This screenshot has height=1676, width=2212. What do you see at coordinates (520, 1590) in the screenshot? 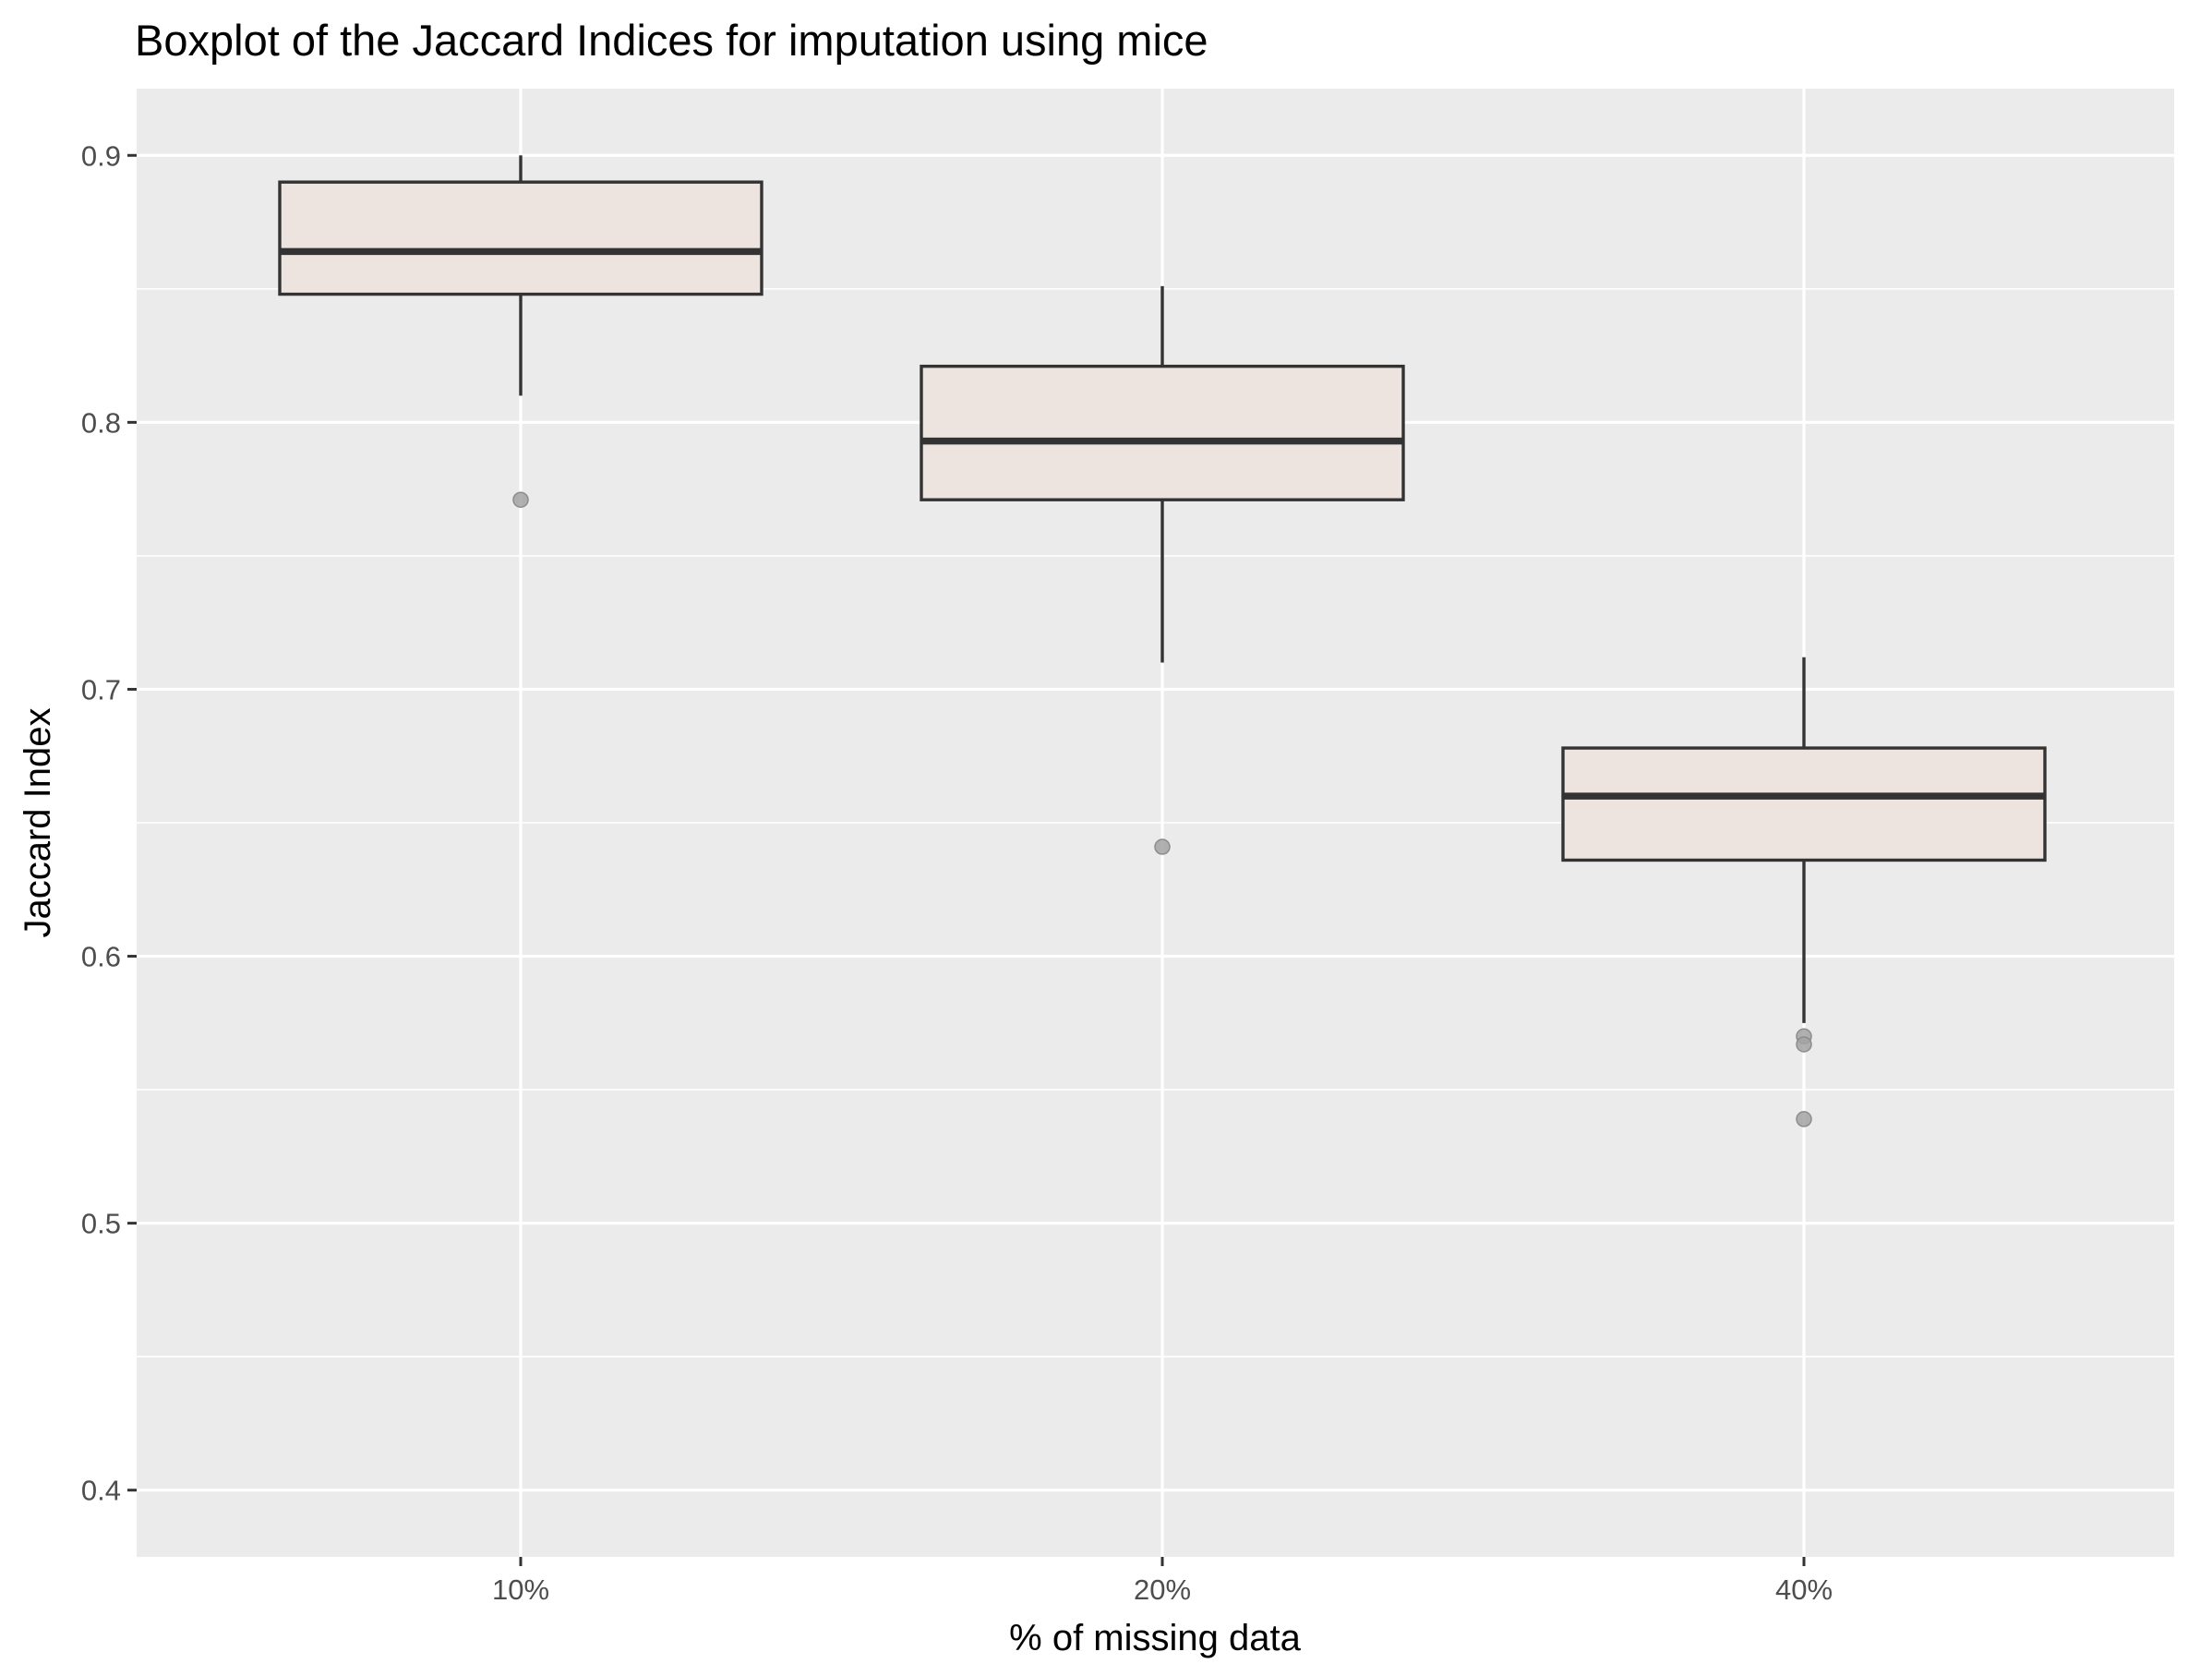
I see `x-tick-label: 10%` at bounding box center [520, 1590].